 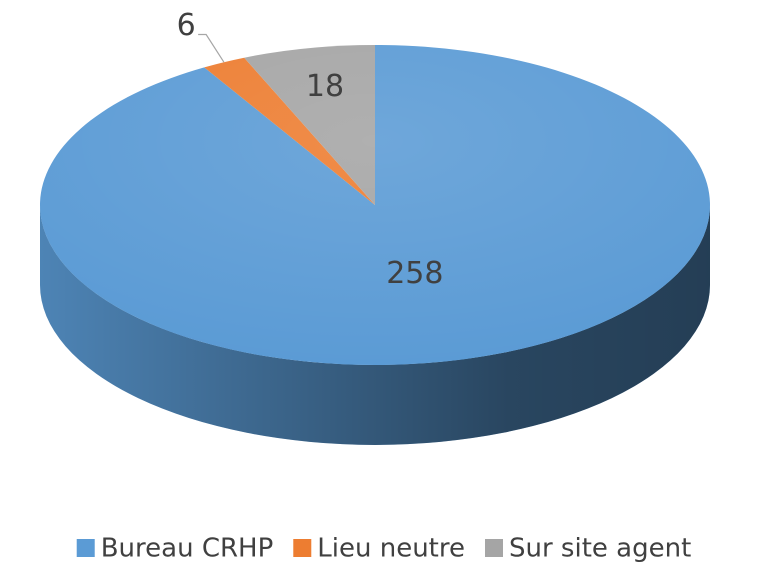 I want to click on data-label: 6, so click(x=186, y=25).